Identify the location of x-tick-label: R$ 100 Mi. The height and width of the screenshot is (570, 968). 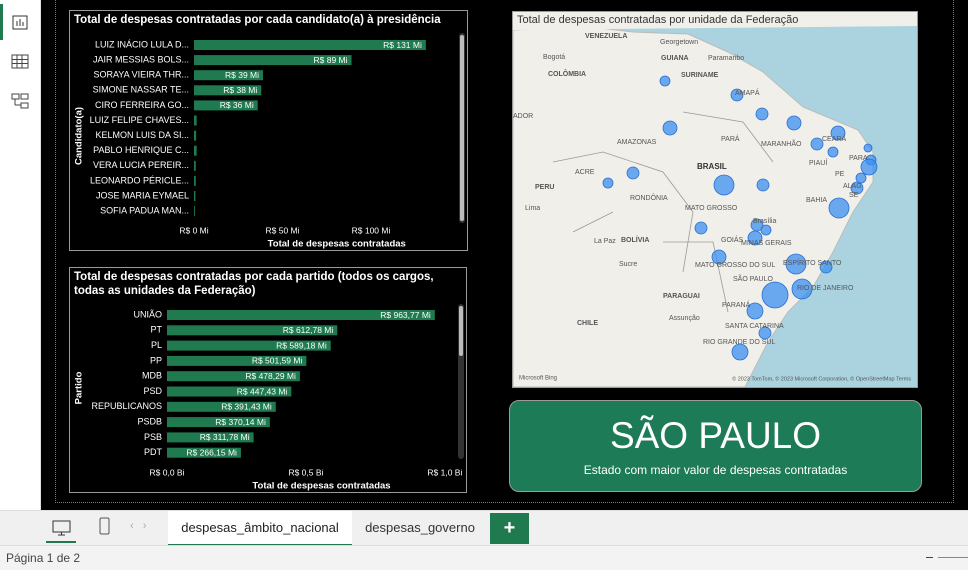
(371, 230).